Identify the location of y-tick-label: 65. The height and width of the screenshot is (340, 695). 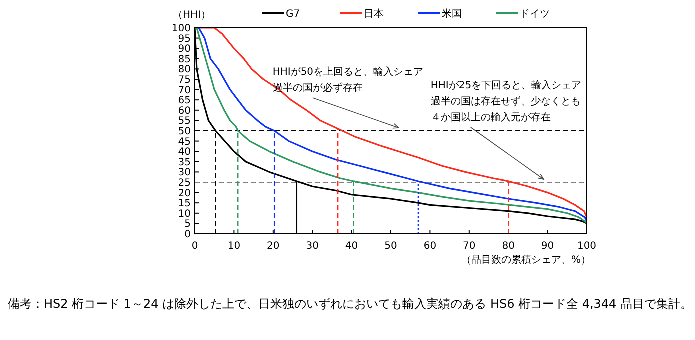
(184, 101).